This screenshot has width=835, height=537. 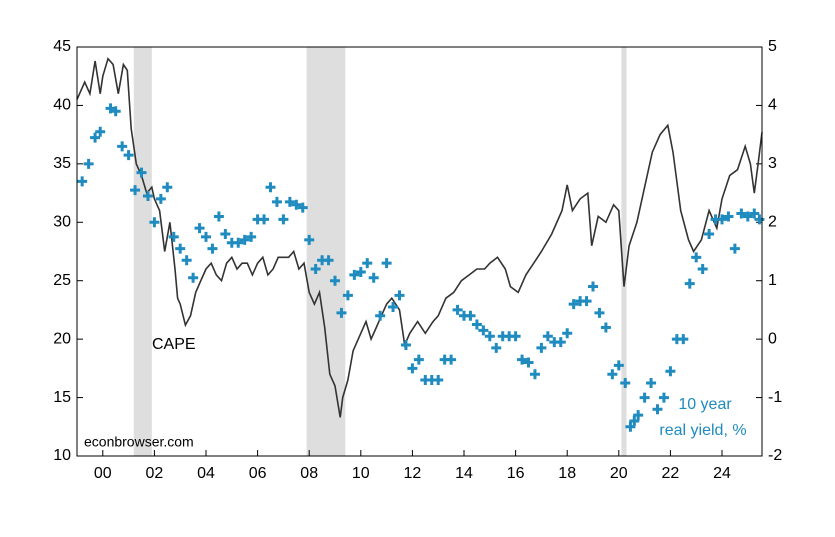 What do you see at coordinates (258, 473) in the screenshot?
I see `x-tick-label: 06` at bounding box center [258, 473].